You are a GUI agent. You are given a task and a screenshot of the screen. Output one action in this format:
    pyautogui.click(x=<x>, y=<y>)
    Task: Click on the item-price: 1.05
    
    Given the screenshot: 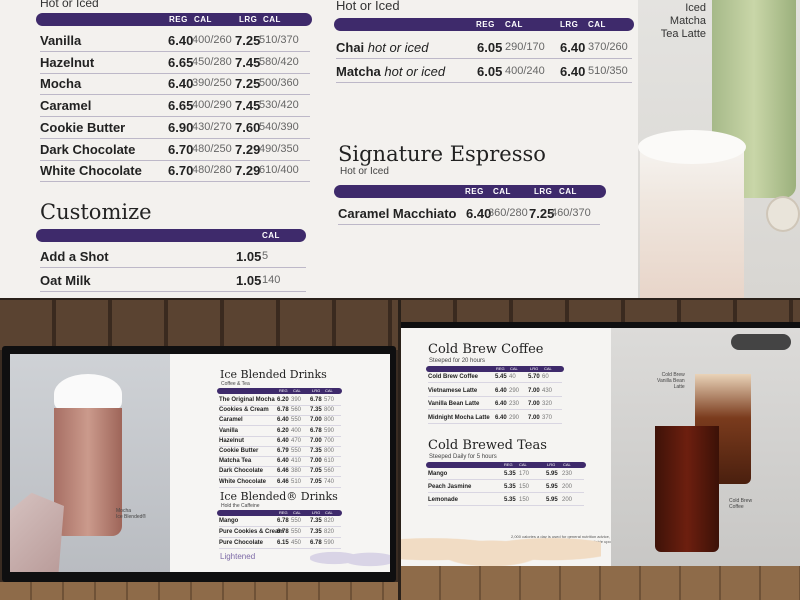 What is the action you would take?
    pyautogui.click(x=249, y=256)
    